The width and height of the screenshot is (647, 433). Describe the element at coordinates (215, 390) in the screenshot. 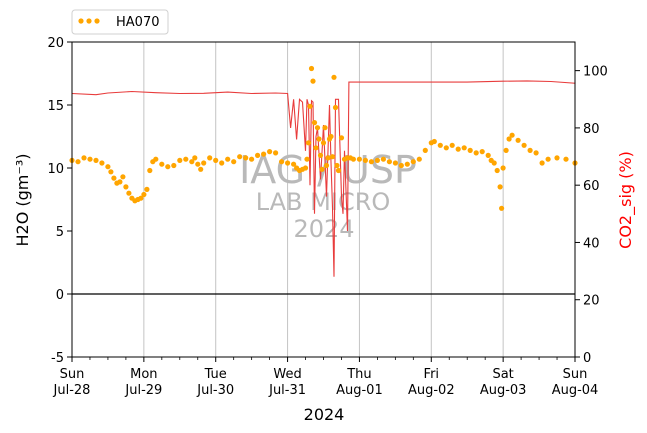

I see `x-tick-label-date: Jul-30` at that location.